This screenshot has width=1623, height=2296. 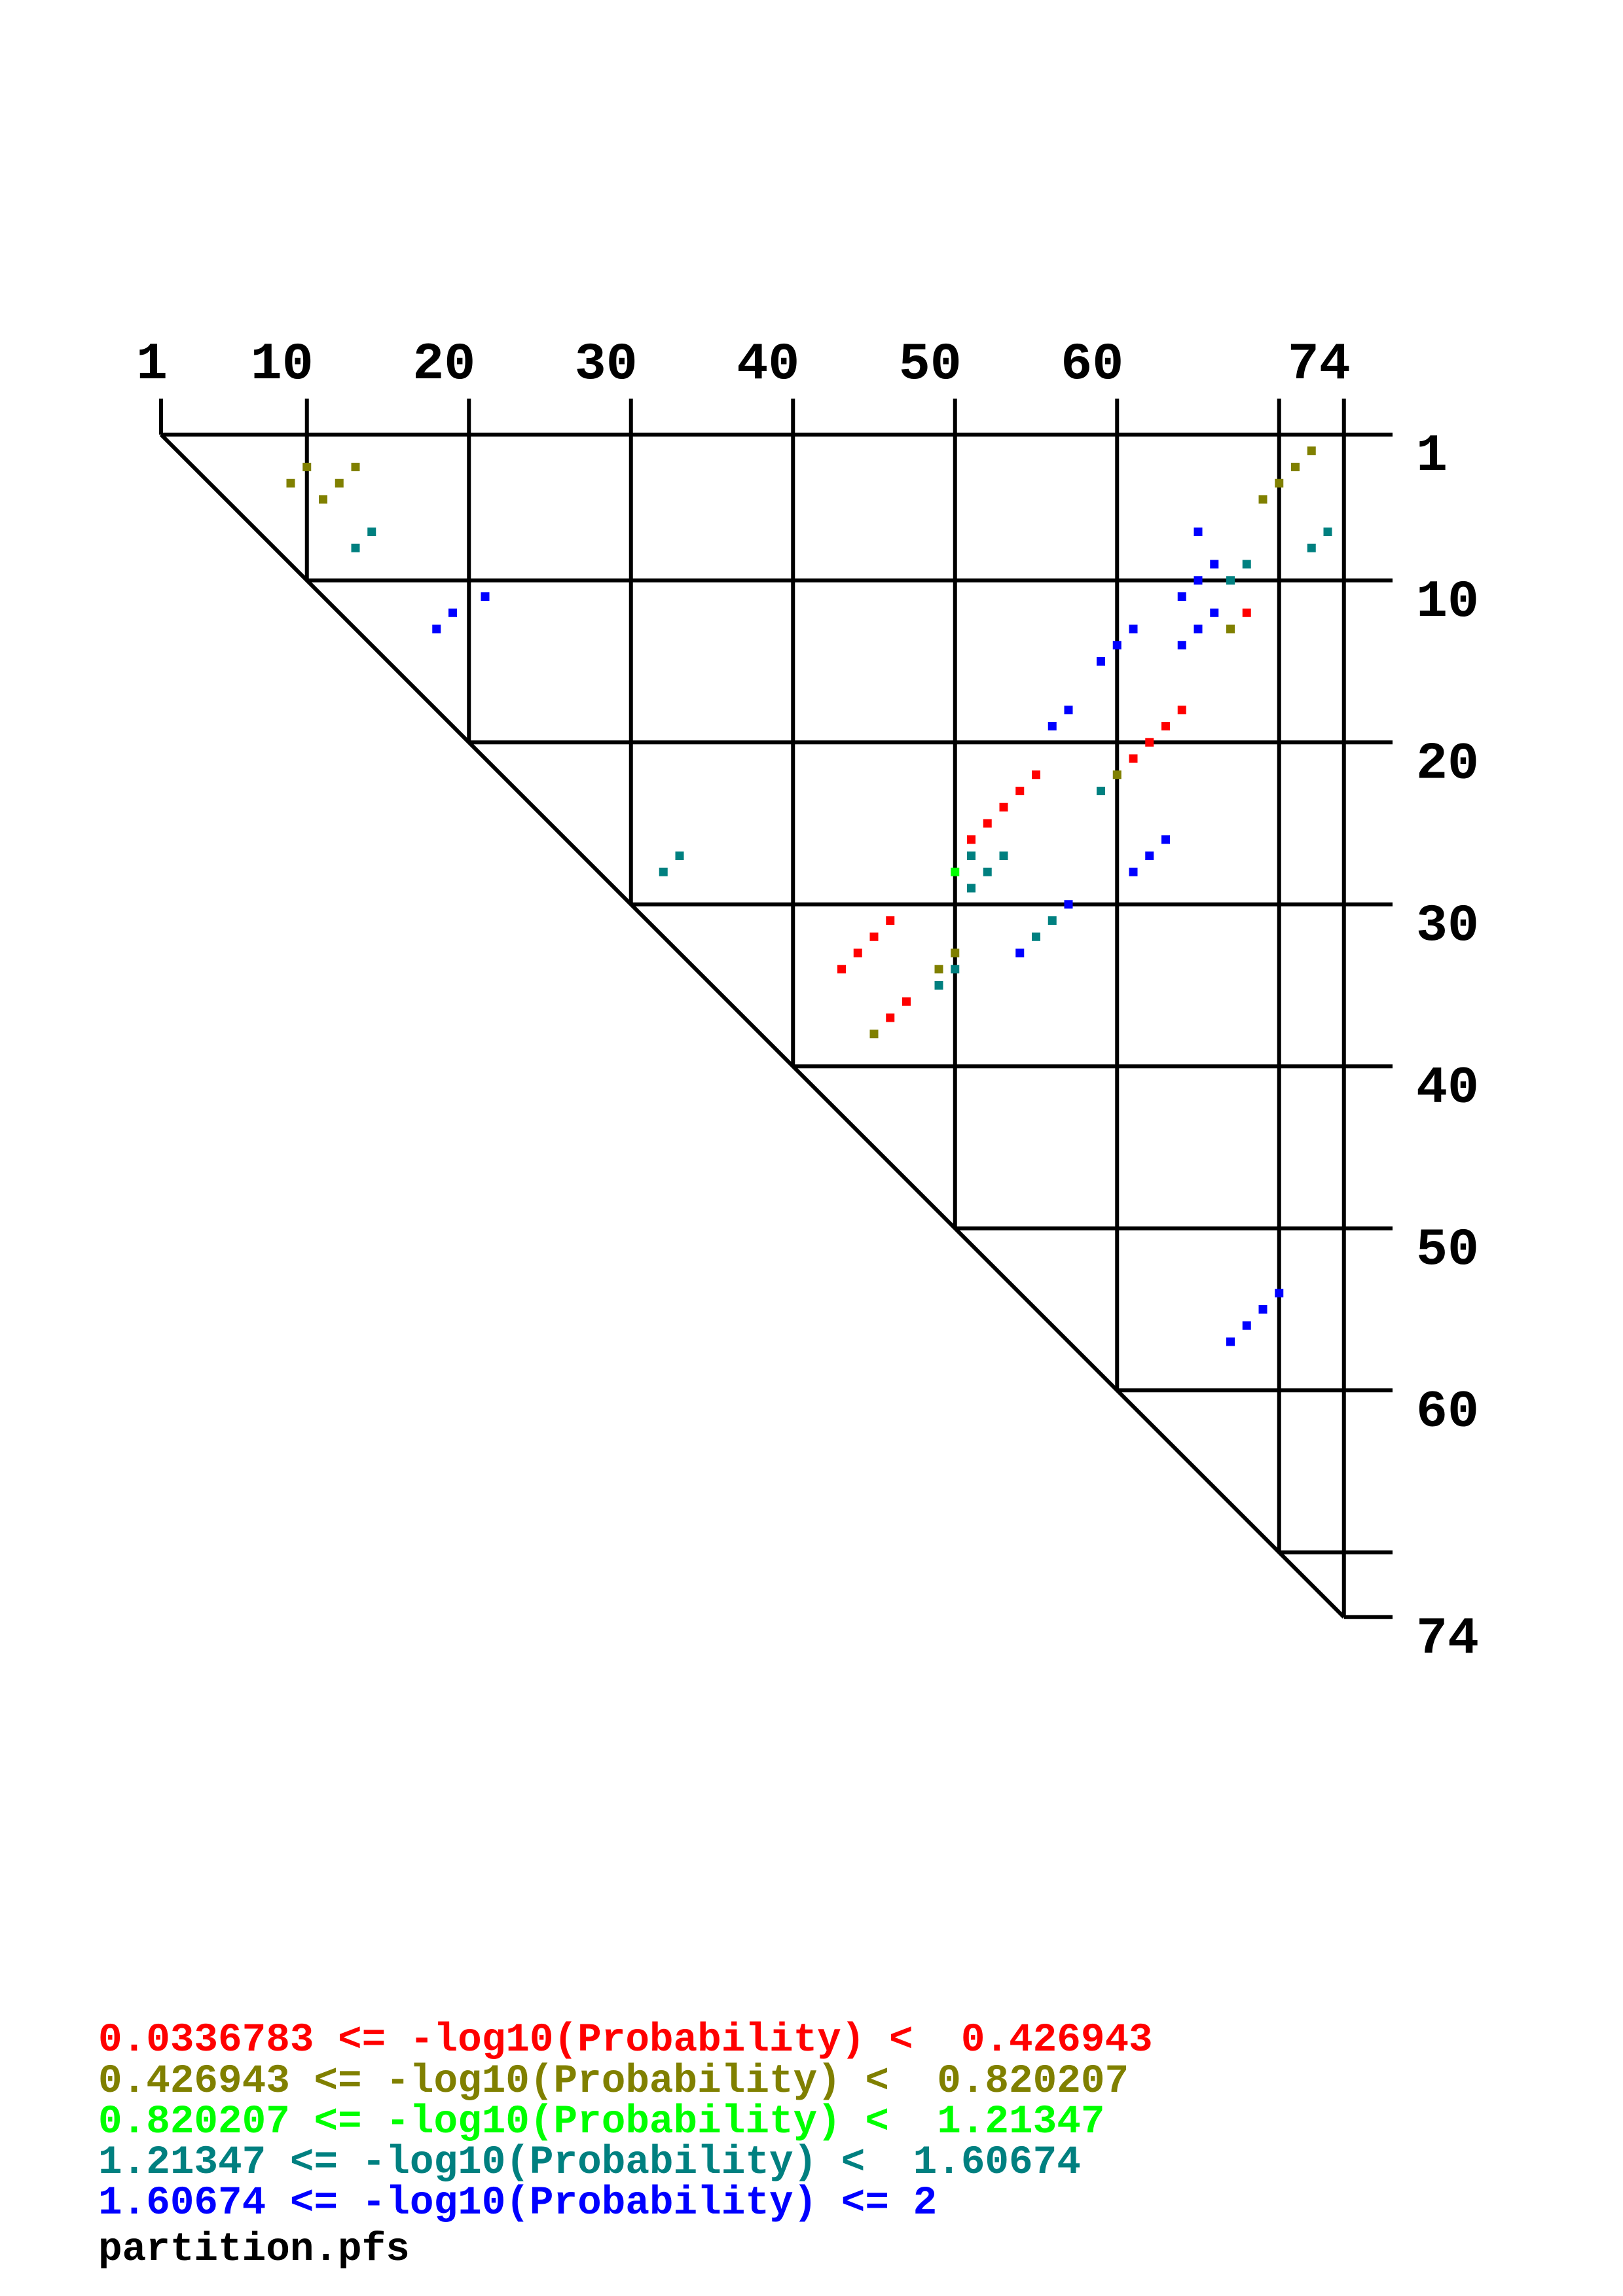 I want to click on y-tick-label: 74, so click(x=1447, y=1639).